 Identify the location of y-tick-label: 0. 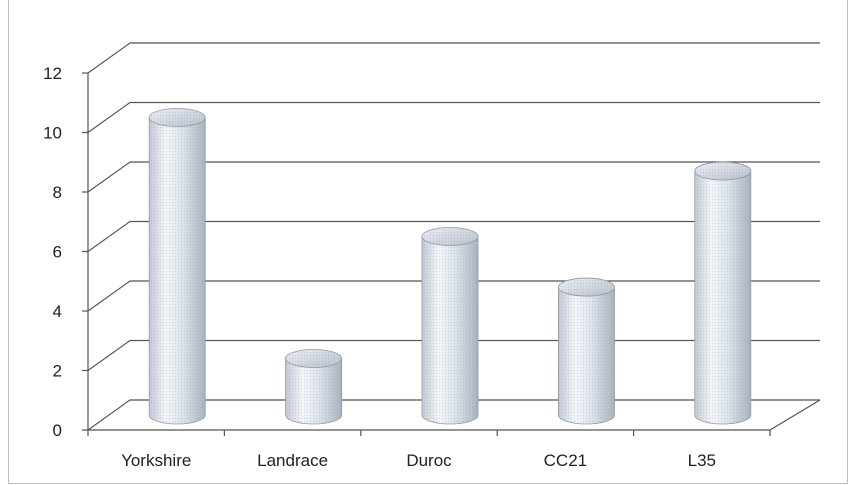
(57, 430).